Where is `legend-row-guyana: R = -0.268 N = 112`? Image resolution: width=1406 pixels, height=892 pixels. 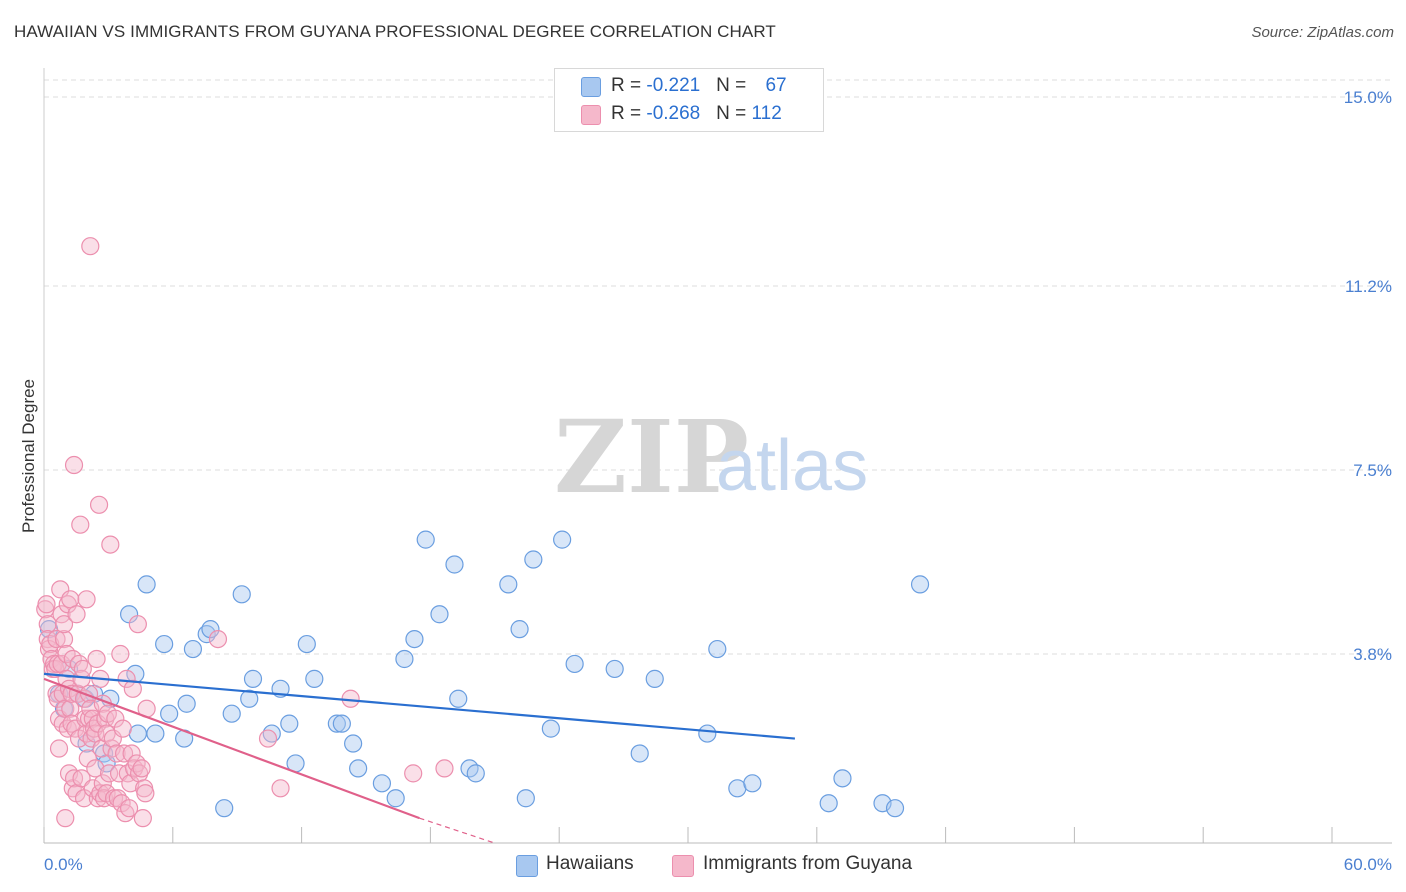
legend-row-guyana: R = -0.268 N = 112 is located at coordinates (689, 115).